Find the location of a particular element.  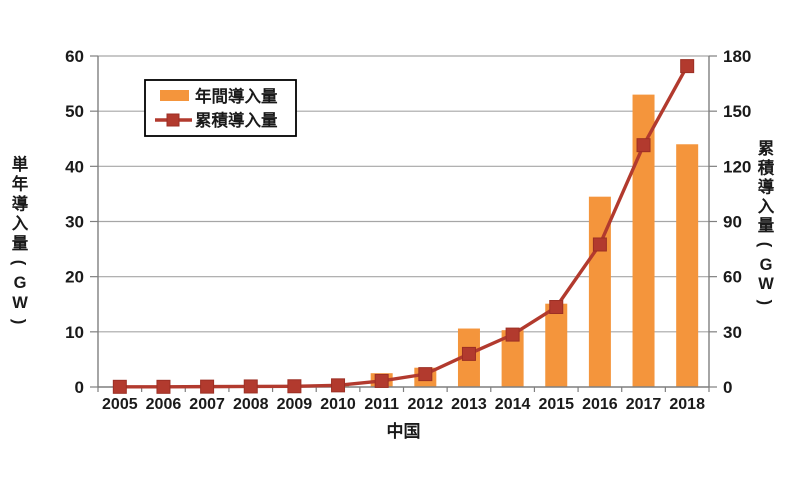

x-tick-label: 2013 is located at coordinates (469, 404).